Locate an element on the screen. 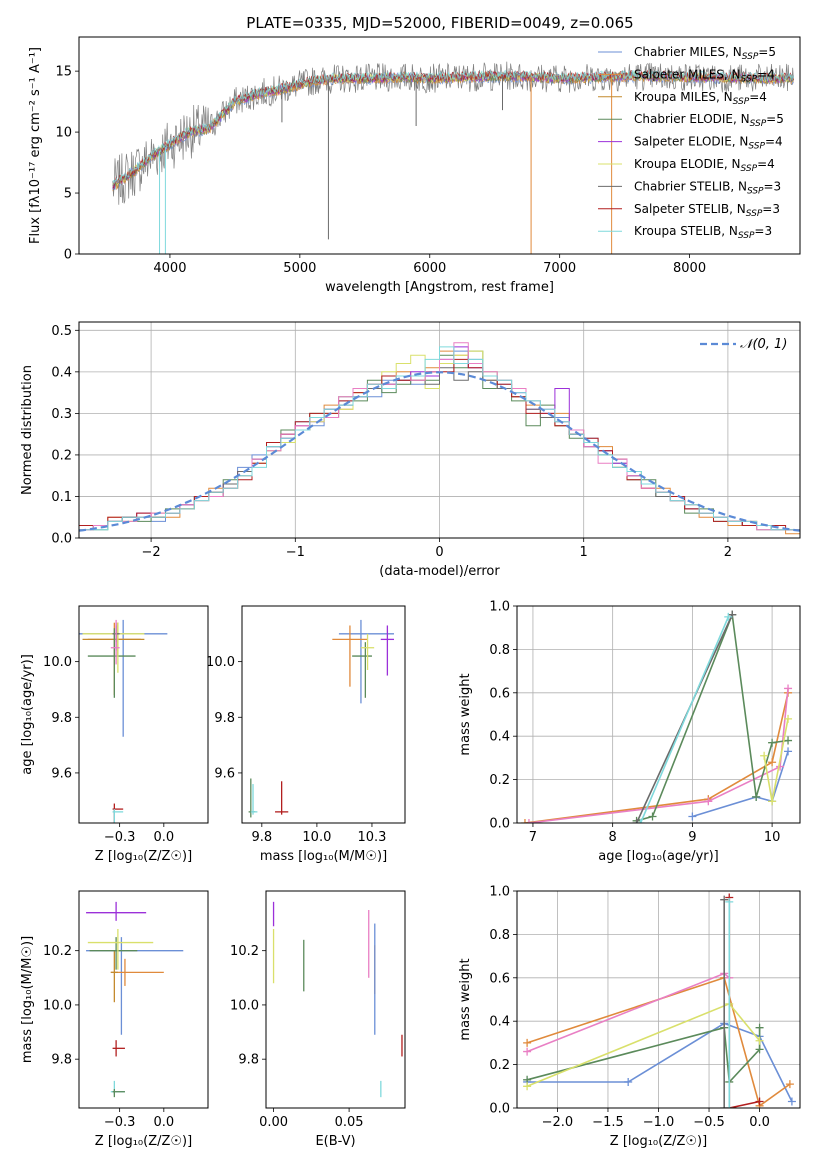 The width and height of the screenshot is (819, 1170). x-tick-label: 6000 is located at coordinates (429, 268).